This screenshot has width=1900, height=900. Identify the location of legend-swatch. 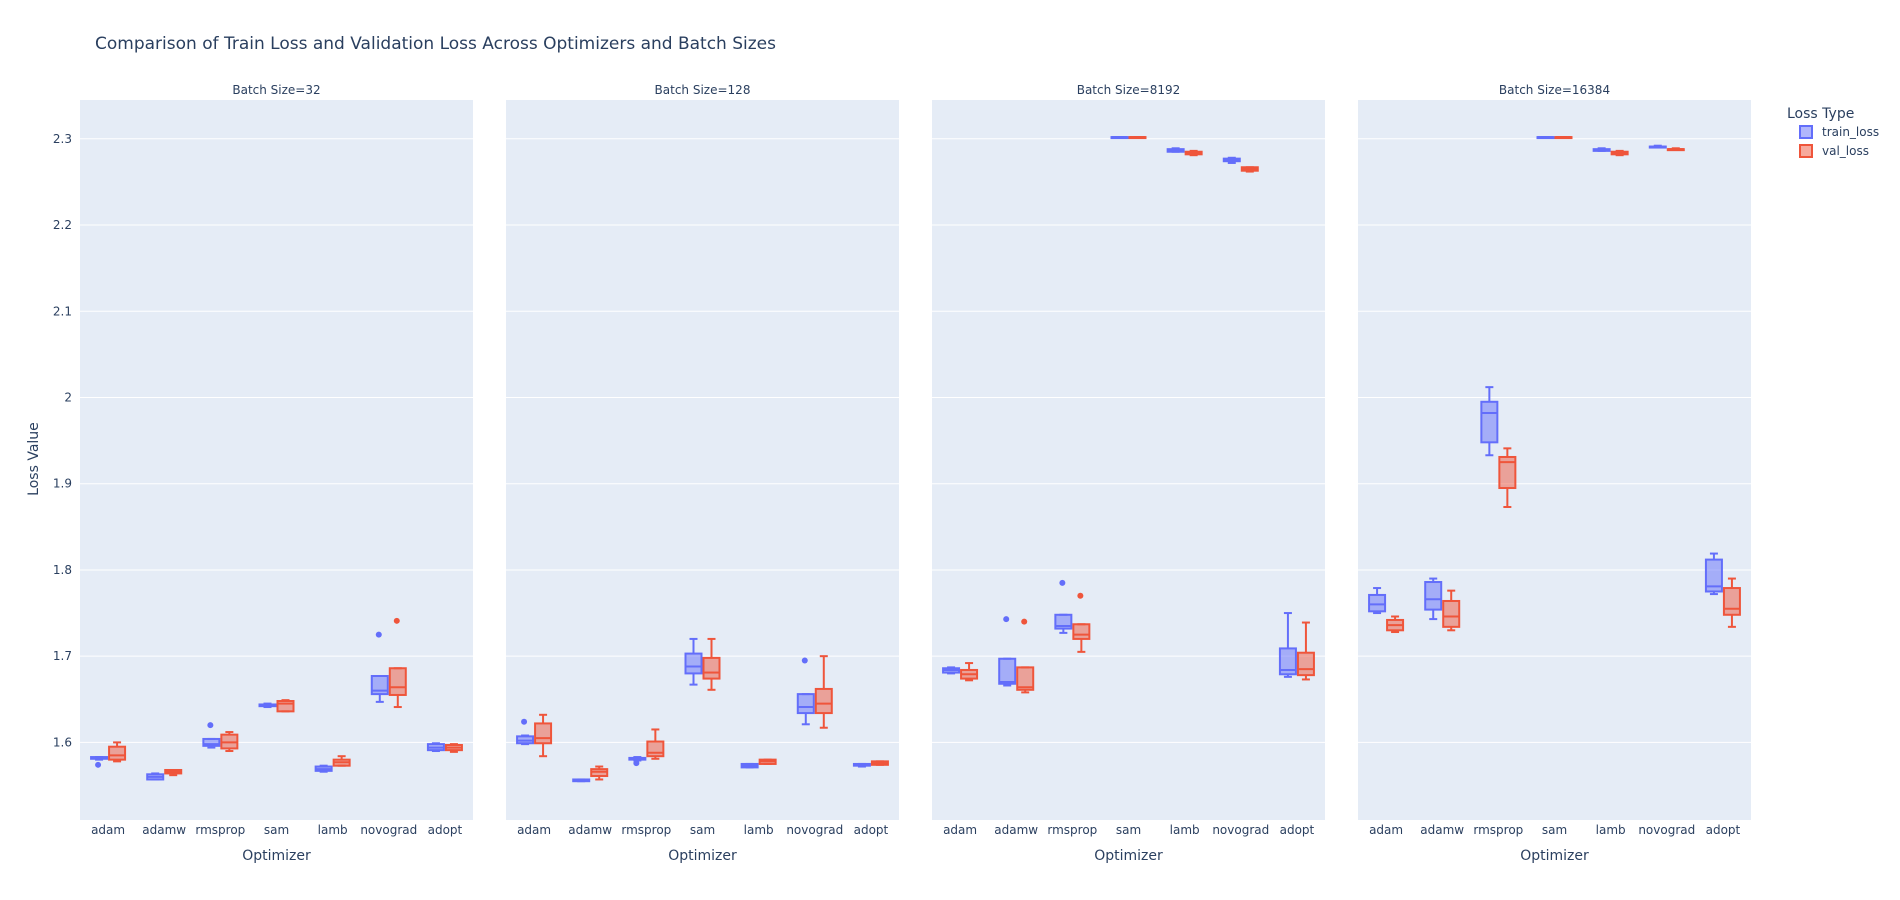
(1806, 132).